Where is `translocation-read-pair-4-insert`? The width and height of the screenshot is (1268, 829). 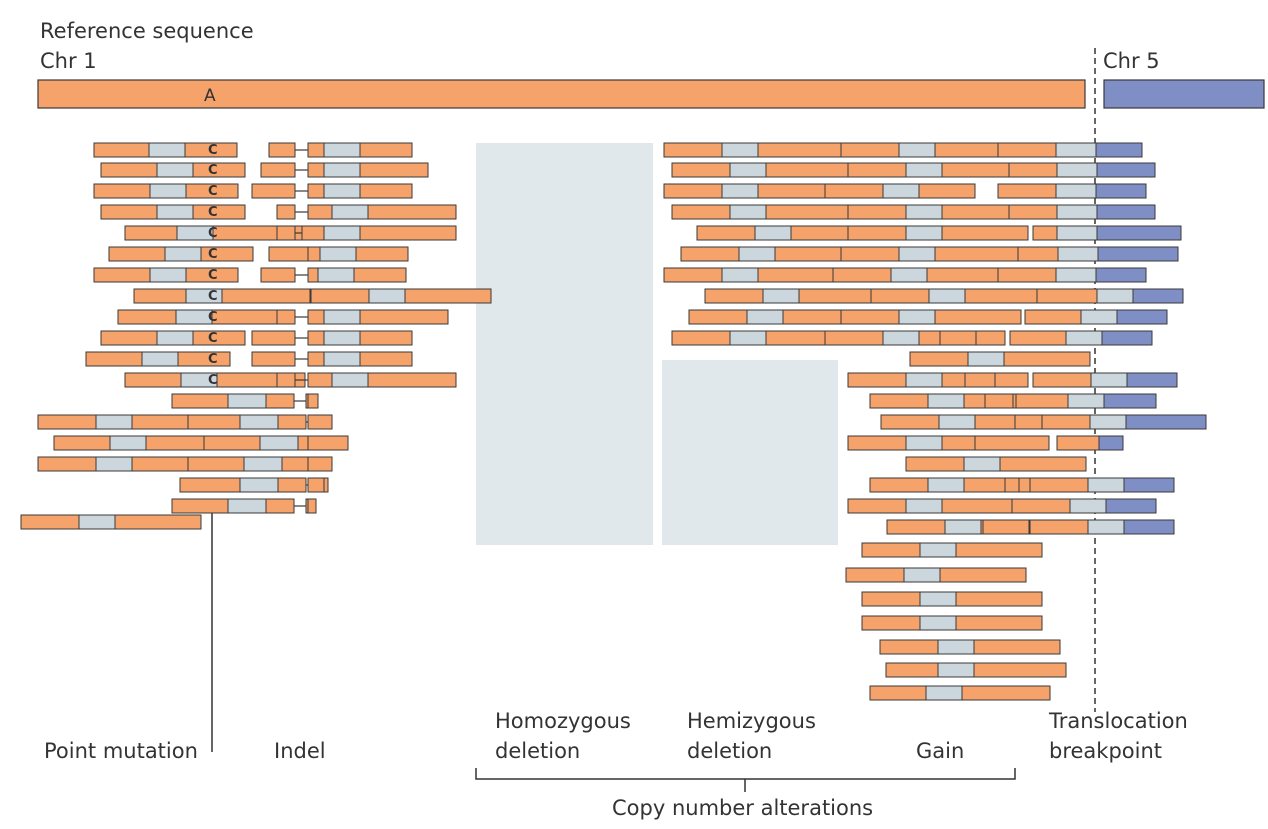
translocation-read-pair-4-insert is located at coordinates (1077, 212).